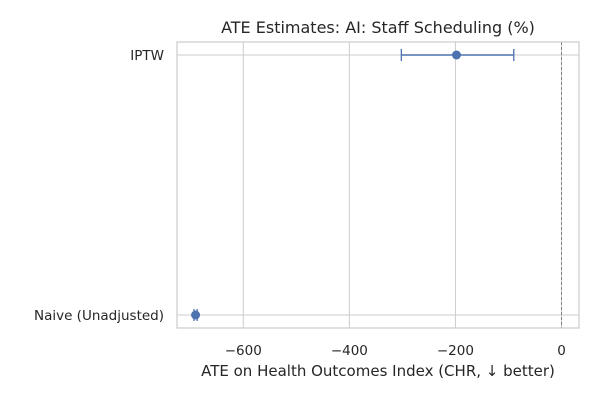  I want to click on x-tick-label-3: 0, so click(561, 351).